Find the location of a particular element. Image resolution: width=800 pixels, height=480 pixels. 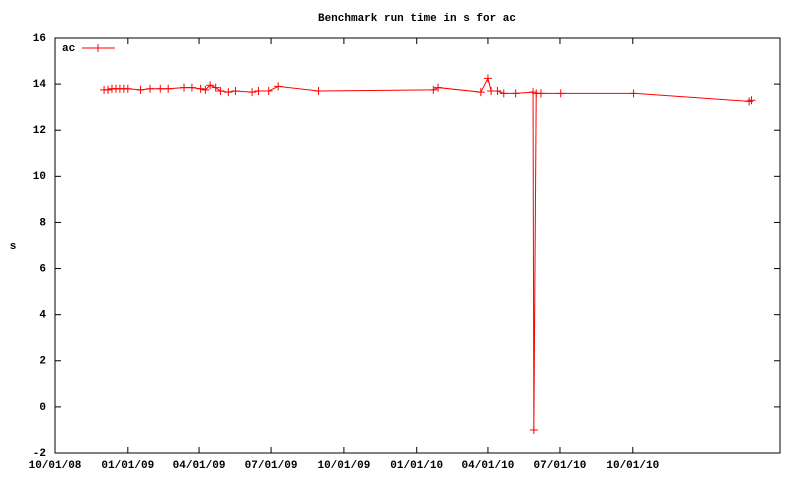

x-tick-label: 07/01/10 is located at coordinates (560, 466).